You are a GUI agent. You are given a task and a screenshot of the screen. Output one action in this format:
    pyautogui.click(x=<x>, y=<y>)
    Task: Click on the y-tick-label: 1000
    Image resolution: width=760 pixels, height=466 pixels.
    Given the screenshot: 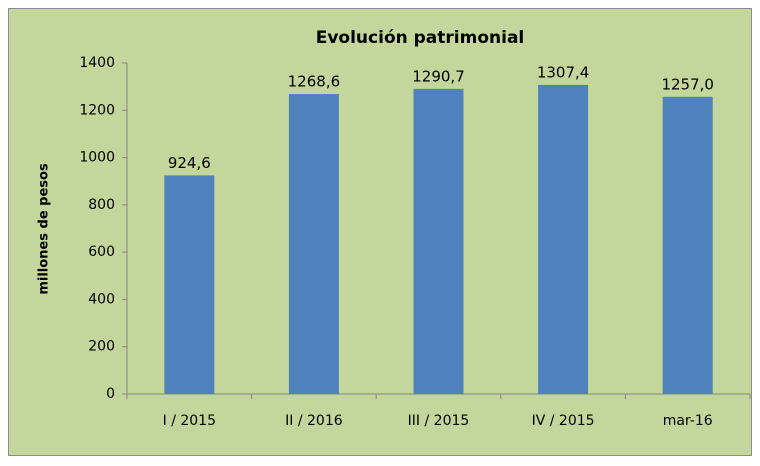 What is the action you would take?
    pyautogui.click(x=97, y=158)
    